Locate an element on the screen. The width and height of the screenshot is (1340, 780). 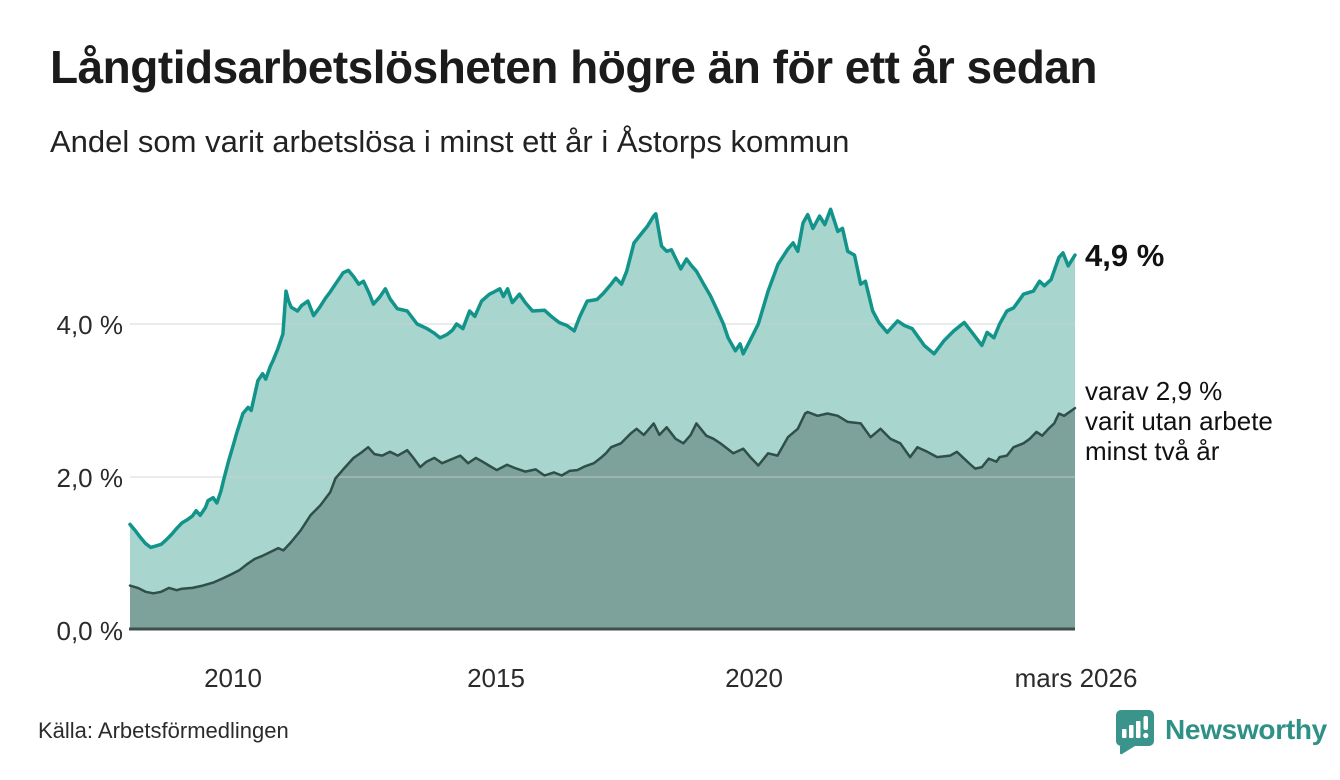
annotation-line-2: varit utan arbete is located at coordinates (1179, 421).